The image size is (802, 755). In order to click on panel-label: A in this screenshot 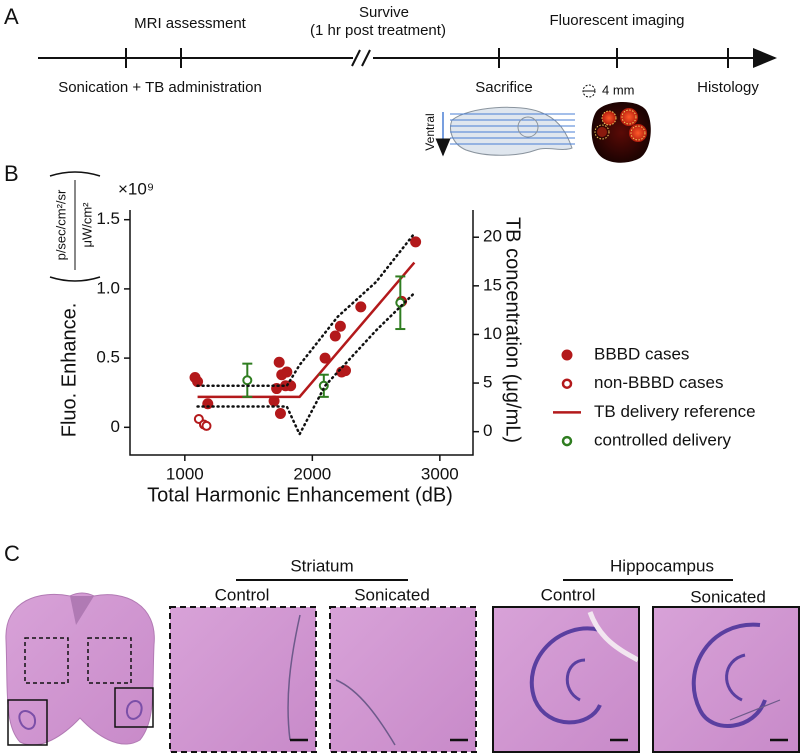, I will do `click(11, 16)`.